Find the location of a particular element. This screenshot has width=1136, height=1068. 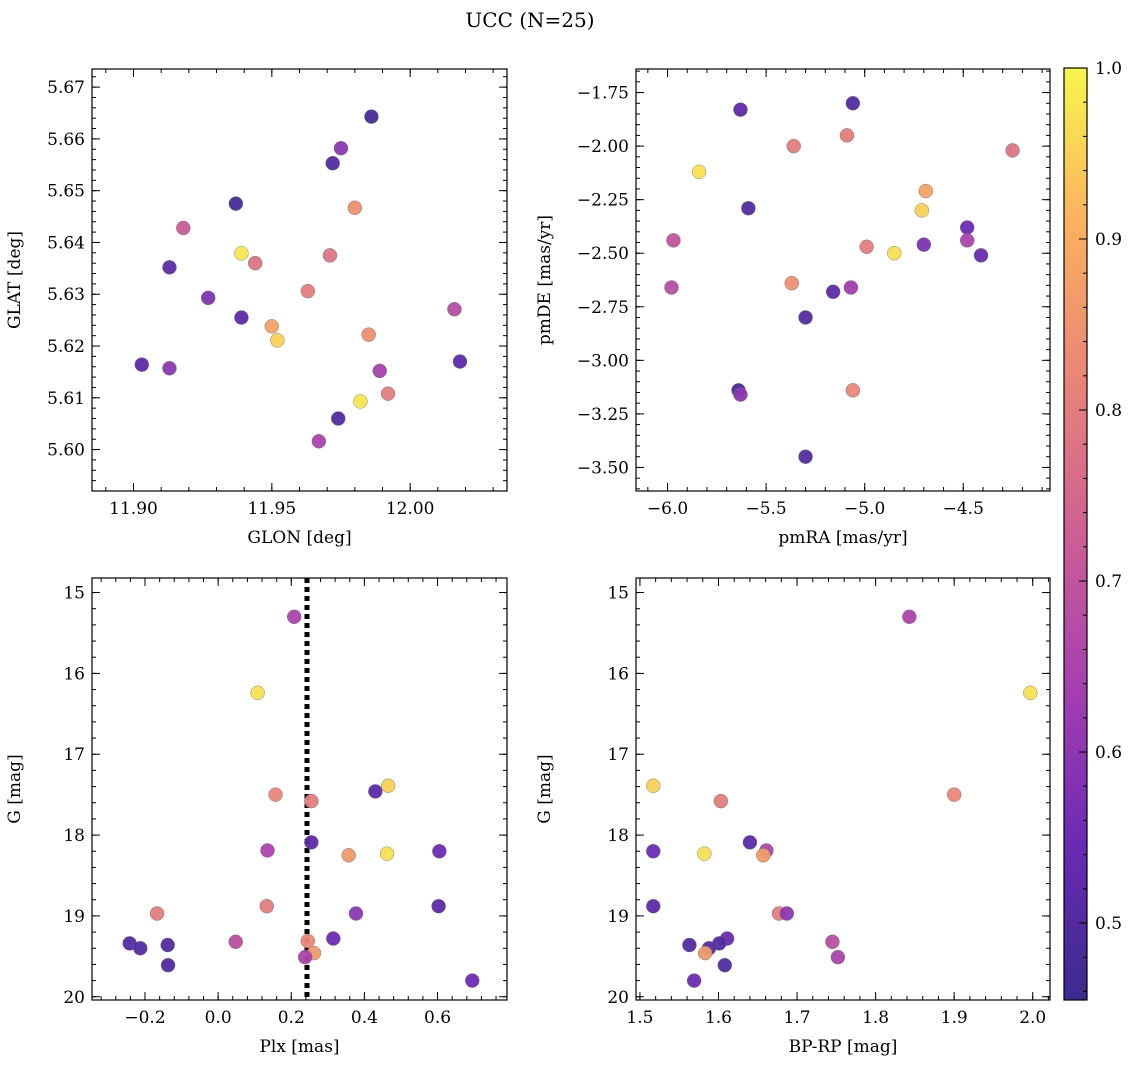

colorbar-tick-label: 0.8 is located at coordinates (1108, 411).